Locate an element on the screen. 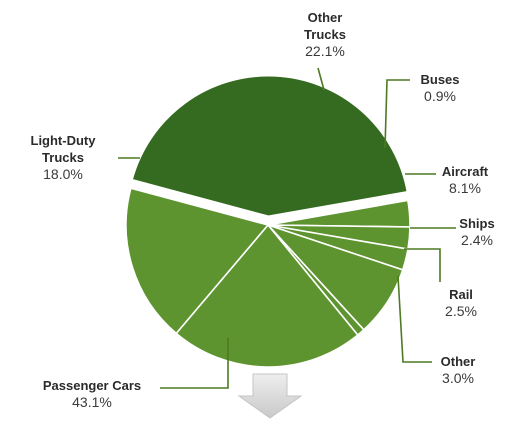 Image resolution: width=505 pixels, height=425 pixels. leader-line-other-trucks is located at coordinates (321, 79).